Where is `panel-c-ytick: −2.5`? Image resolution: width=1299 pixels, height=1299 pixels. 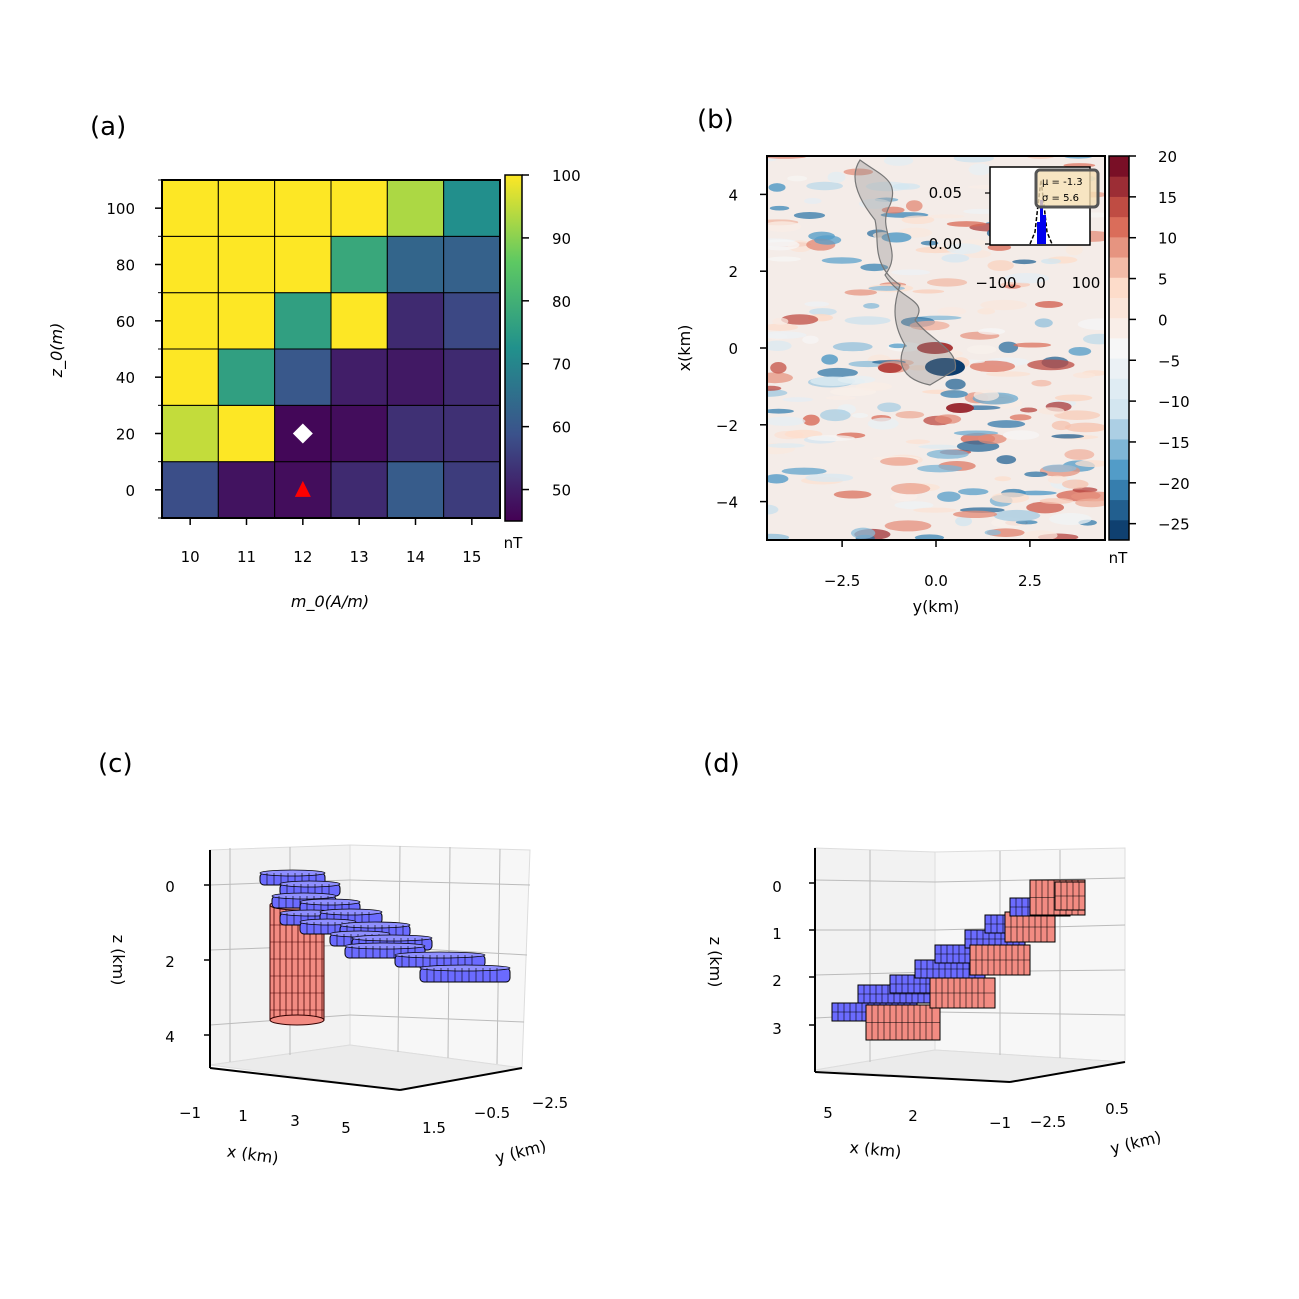 panel-c-ytick: −2.5 is located at coordinates (550, 1103).